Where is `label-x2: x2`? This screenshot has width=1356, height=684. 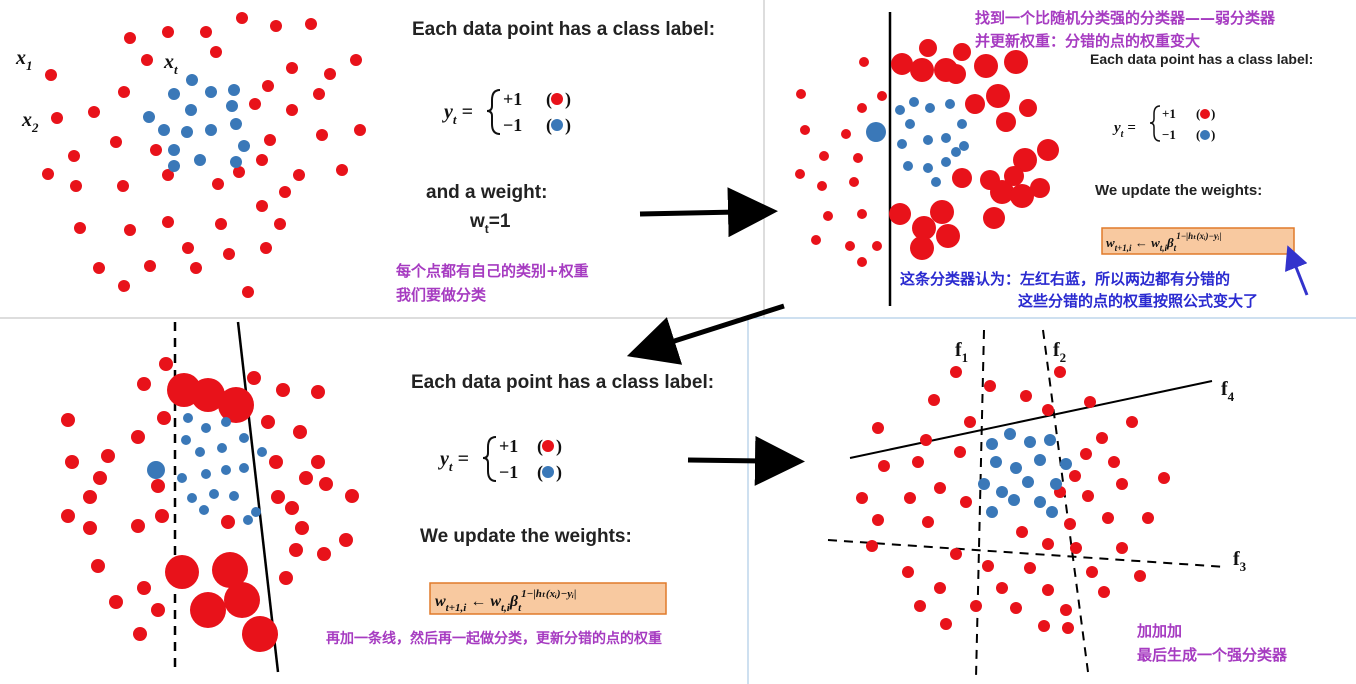
label-x2: x2 is located at coordinates (30, 122).